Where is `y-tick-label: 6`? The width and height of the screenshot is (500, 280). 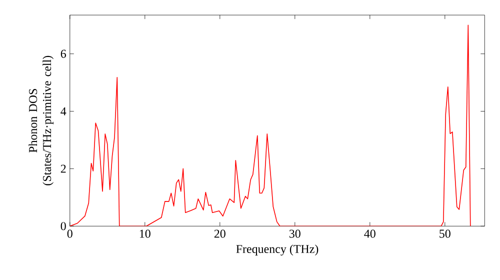
y-tick-label: 6 is located at coordinates (63, 54).